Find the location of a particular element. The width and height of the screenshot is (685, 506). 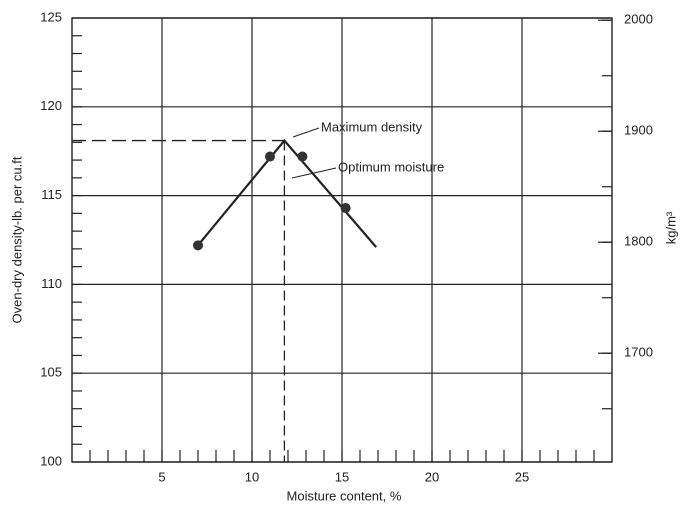

y-tick-label: 110 is located at coordinates (51, 283).